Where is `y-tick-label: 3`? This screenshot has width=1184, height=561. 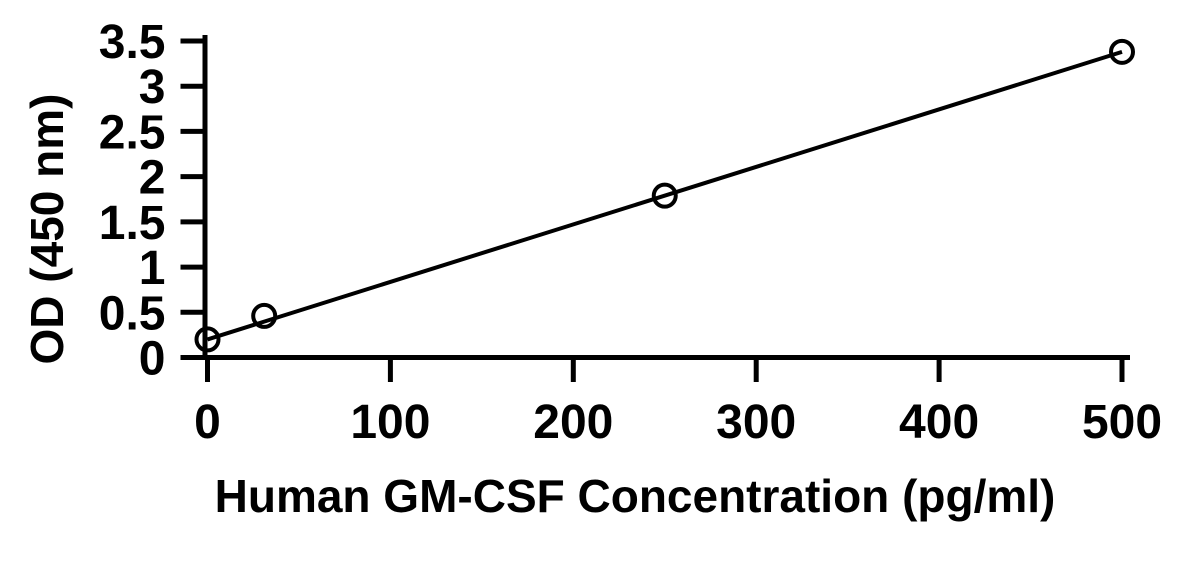 y-tick-label: 3 is located at coordinates (152, 87).